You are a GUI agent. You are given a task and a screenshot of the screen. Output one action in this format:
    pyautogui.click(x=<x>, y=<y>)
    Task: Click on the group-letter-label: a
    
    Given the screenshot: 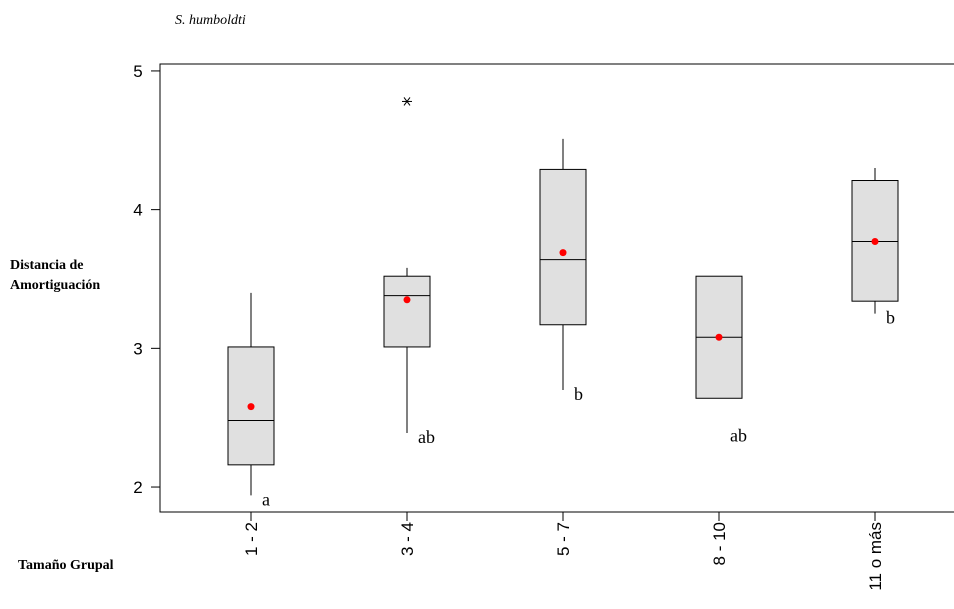 What is the action you would take?
    pyautogui.click(x=266, y=499)
    